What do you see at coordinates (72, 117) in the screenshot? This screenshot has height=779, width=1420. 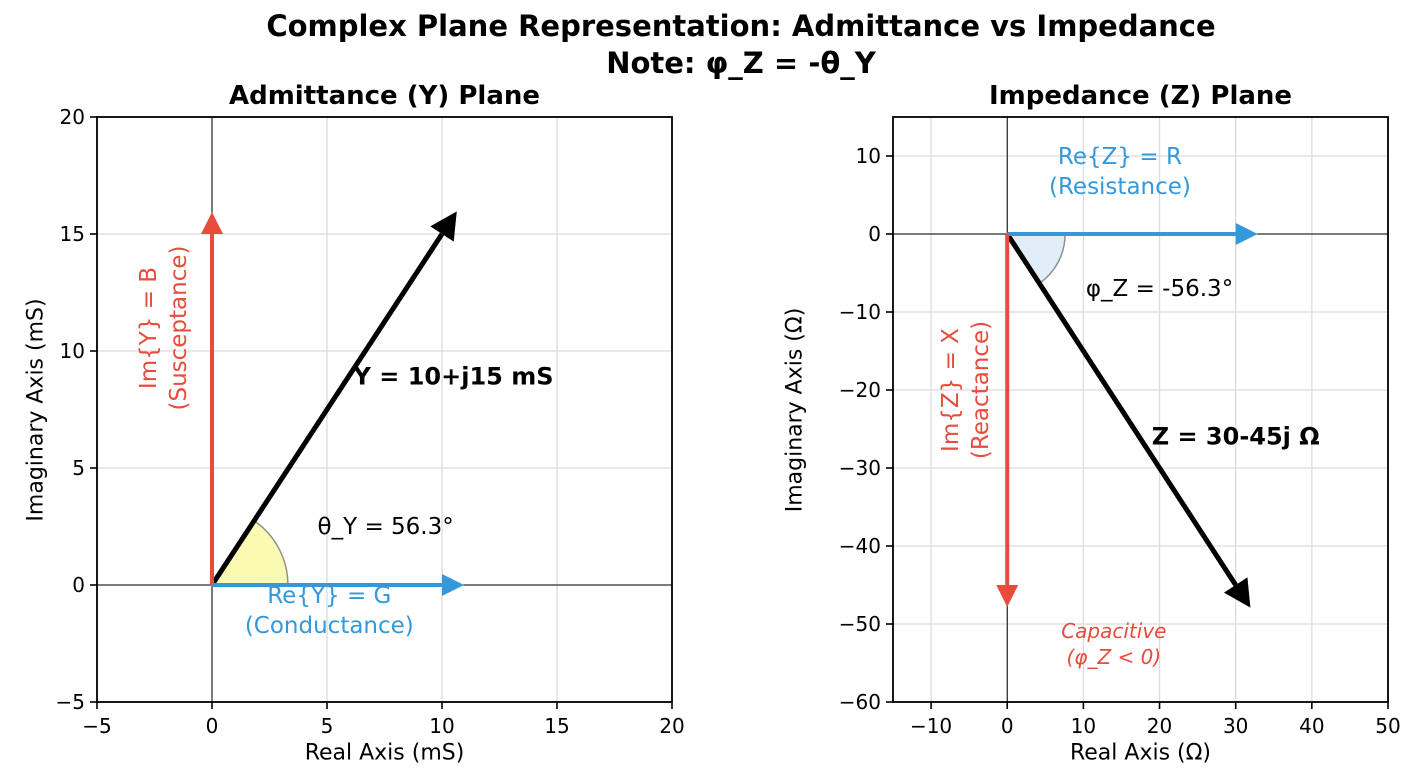 I see `admittance-plane-y-tick-label: 20` at bounding box center [72, 117].